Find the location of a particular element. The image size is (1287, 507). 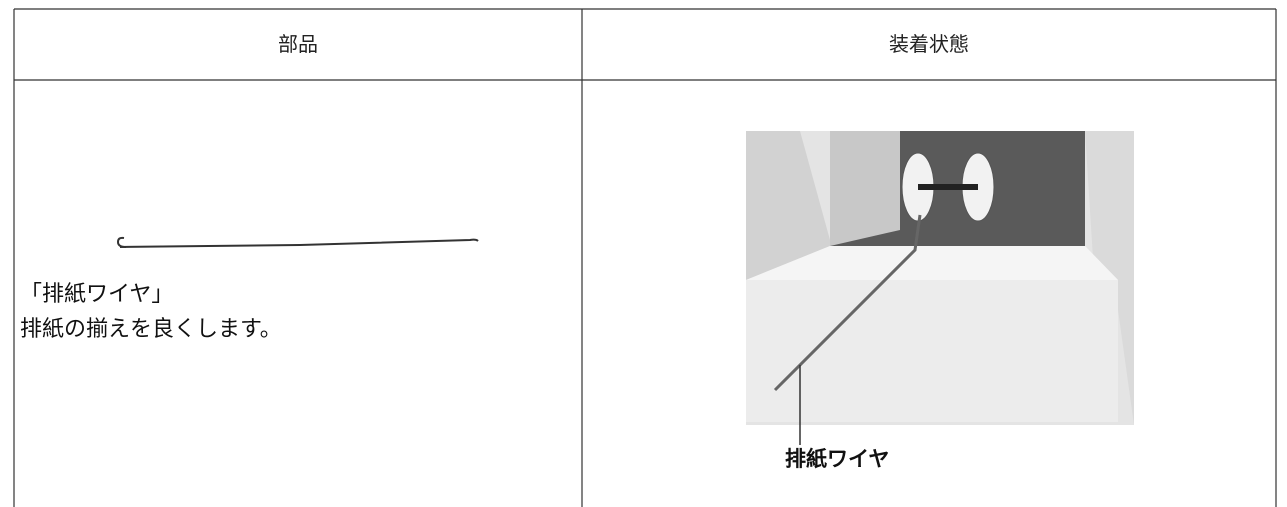

wire-illustration is located at coordinates (297, 242).